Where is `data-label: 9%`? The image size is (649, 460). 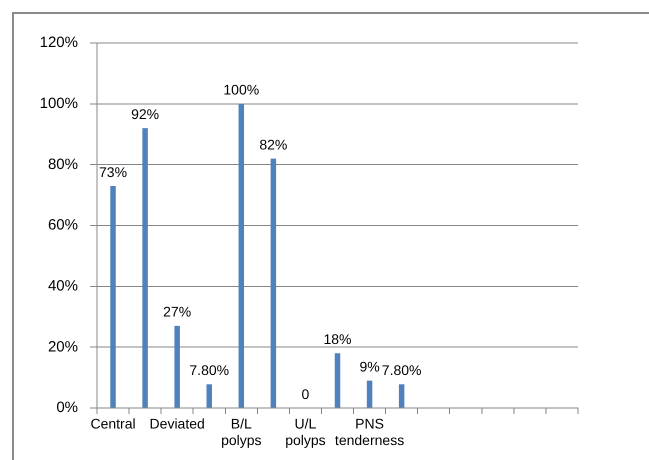
data-label: 9% is located at coordinates (369, 366).